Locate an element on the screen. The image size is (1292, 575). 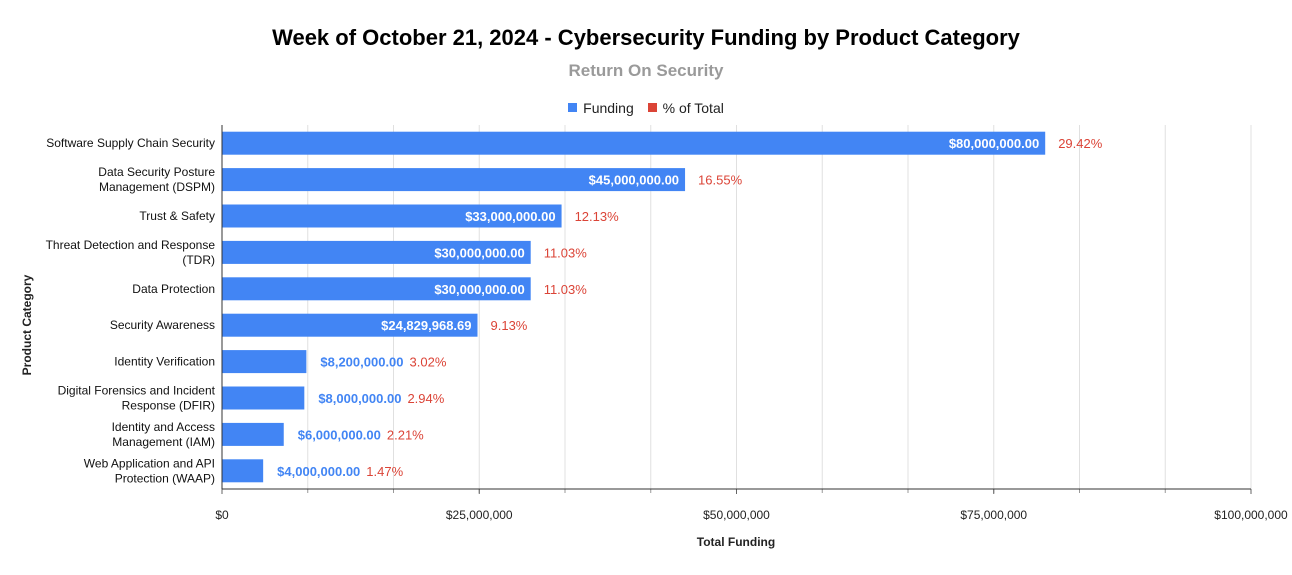
value-label: $8,000,000.00 is located at coordinates (359, 398).